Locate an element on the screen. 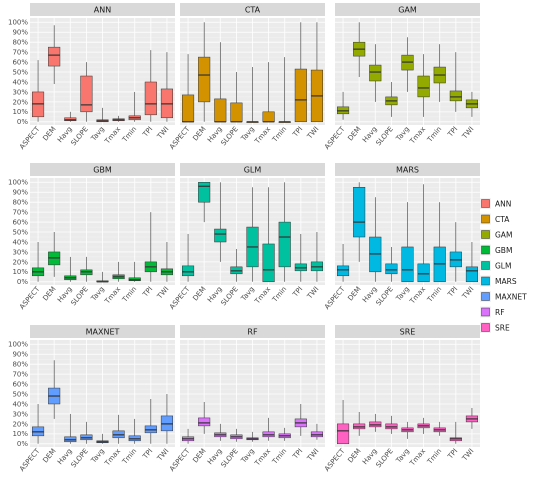  box-mars-slope is located at coordinates (391, 264).